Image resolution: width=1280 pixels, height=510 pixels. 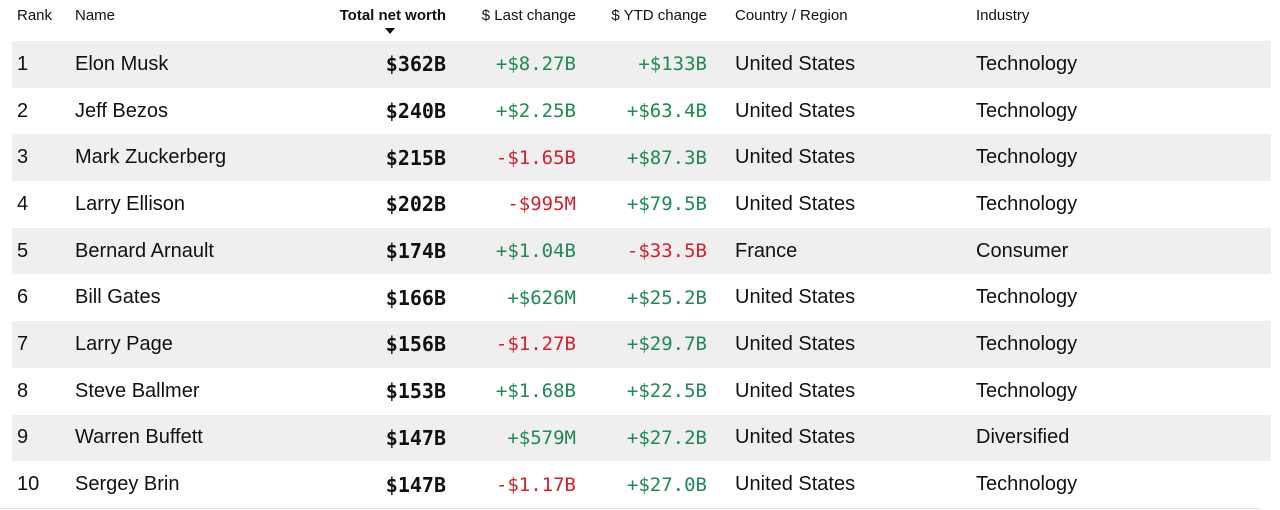 I want to click on ytd-change-cell: +$29.7B, so click(x=666, y=344).